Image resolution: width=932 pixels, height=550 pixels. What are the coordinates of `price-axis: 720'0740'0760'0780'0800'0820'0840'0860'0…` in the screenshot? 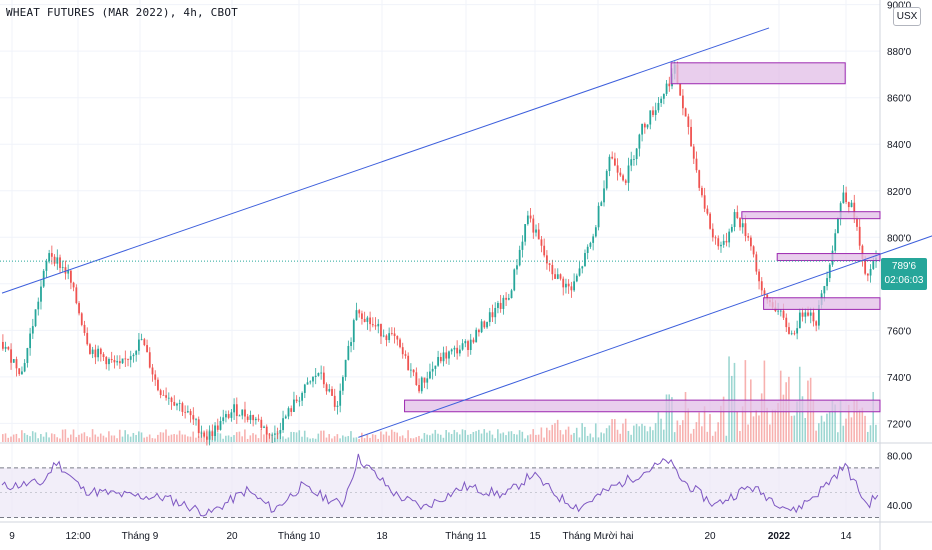 It's located at (899, 216).